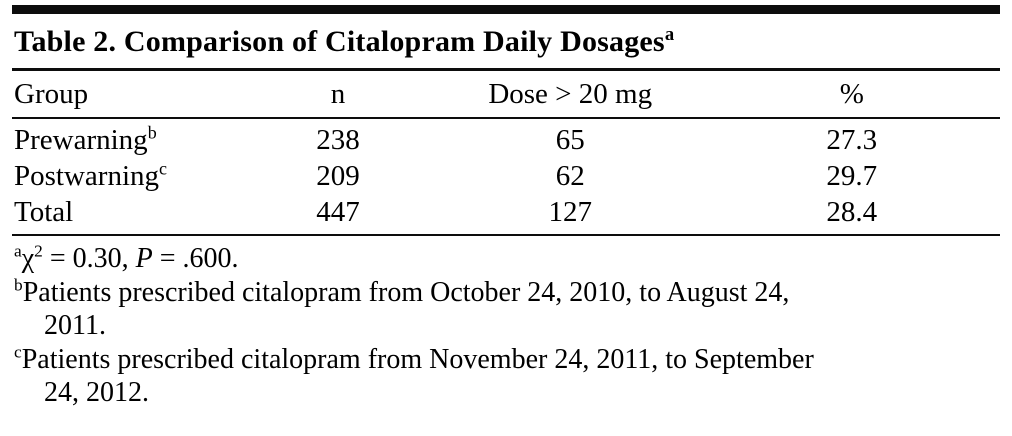  I want to click on header-n: n, so click(338, 94).